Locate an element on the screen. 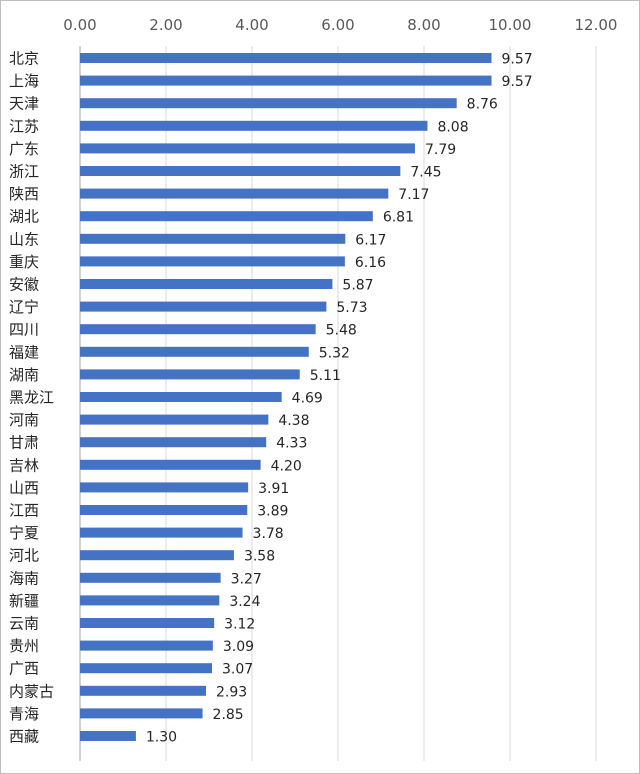 This screenshot has height=774, width=640. value-label: 3.24 is located at coordinates (244, 602).